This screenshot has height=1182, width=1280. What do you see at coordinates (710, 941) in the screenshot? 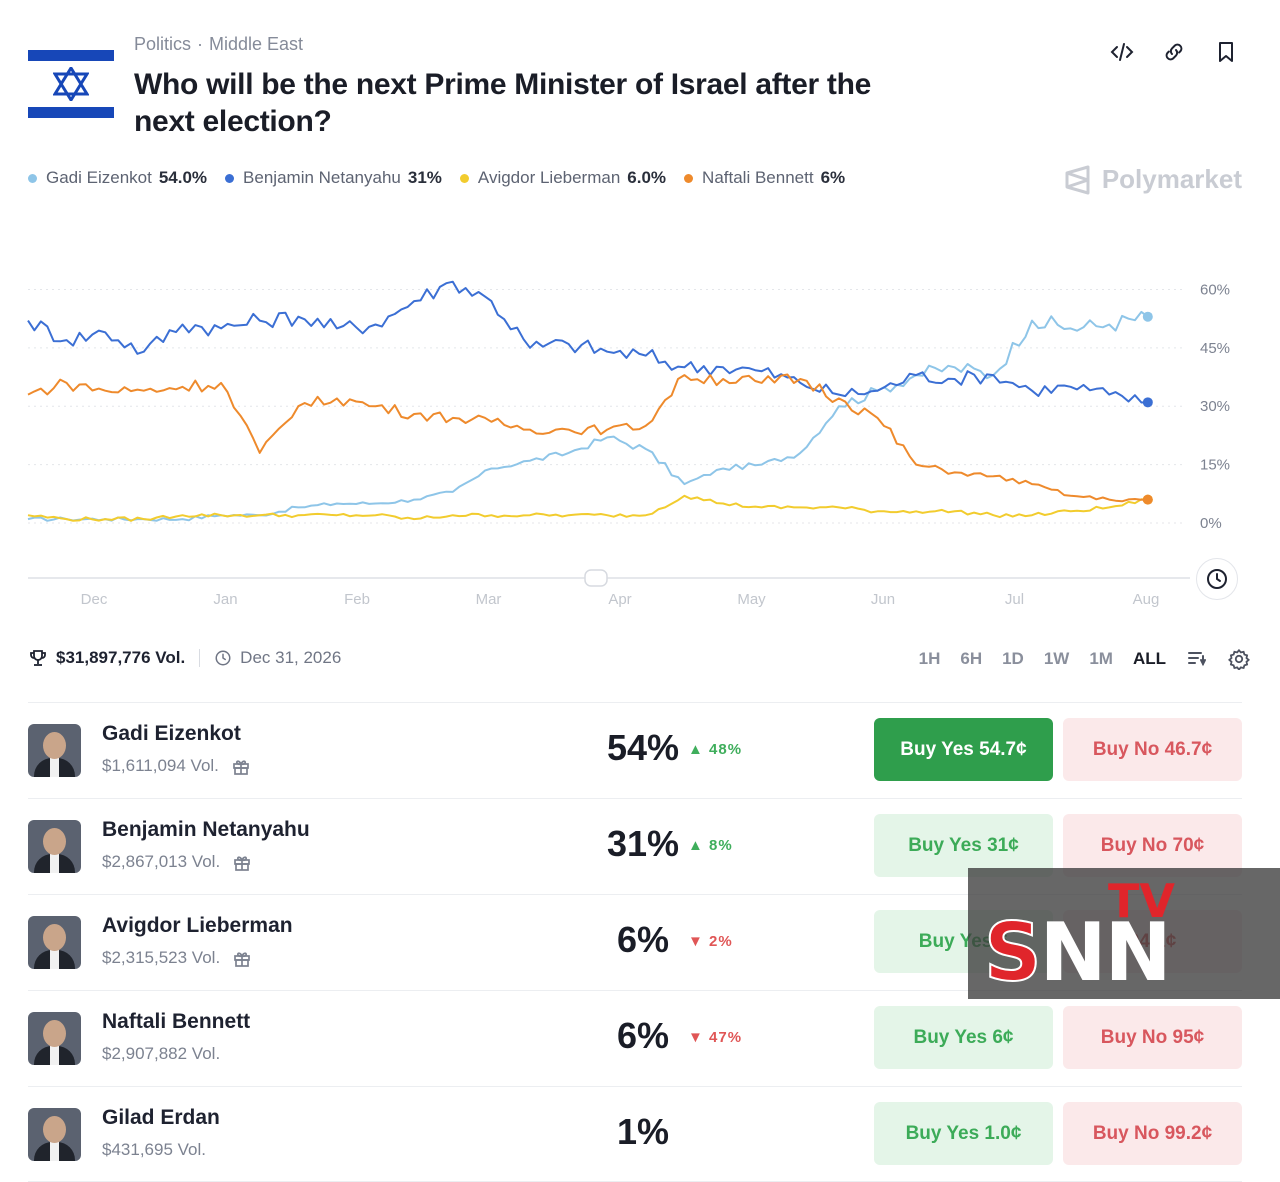
I see `change-indicator: ▼ 2%` at bounding box center [710, 941].